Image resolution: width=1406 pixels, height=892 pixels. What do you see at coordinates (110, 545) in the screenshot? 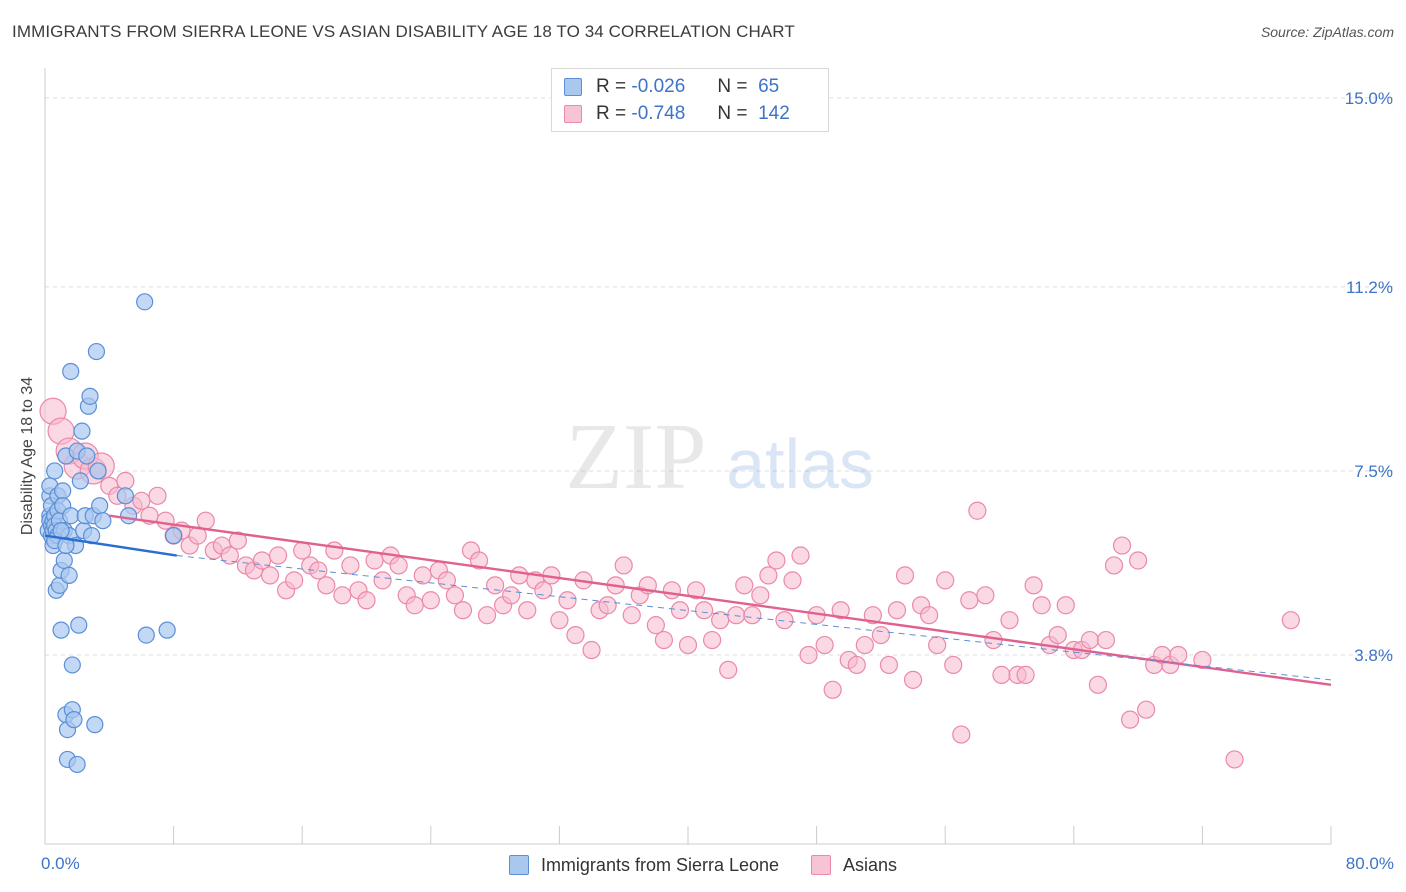
I see `sierra-leone-trendline` at bounding box center [110, 545].